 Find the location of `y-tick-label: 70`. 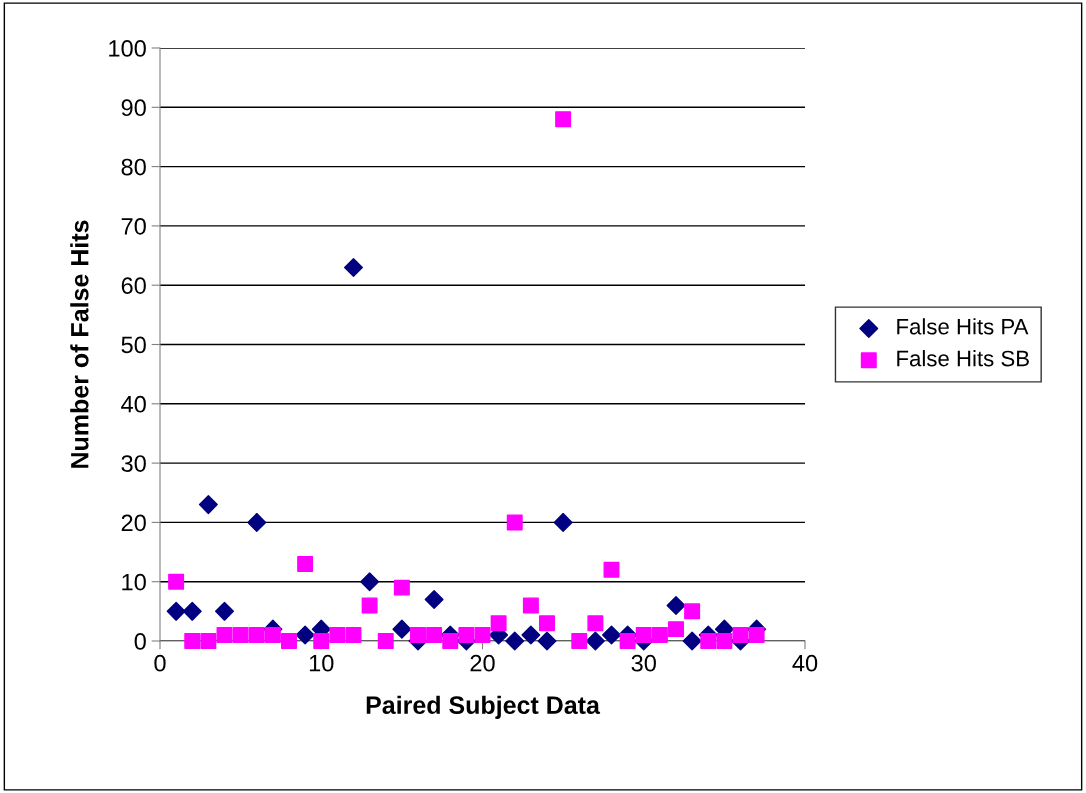

y-tick-label: 70 is located at coordinates (133, 226).